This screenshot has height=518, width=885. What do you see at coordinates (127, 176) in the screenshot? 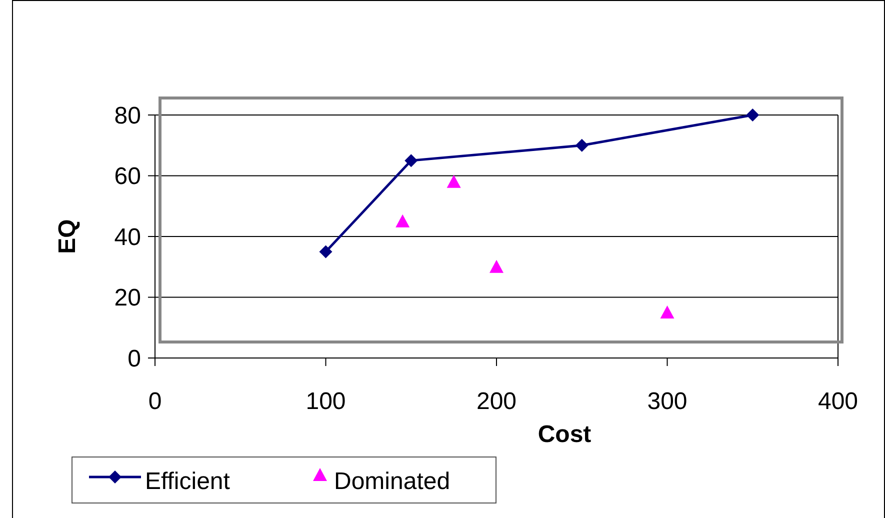
I see `y-tick-label: 60` at bounding box center [127, 176].